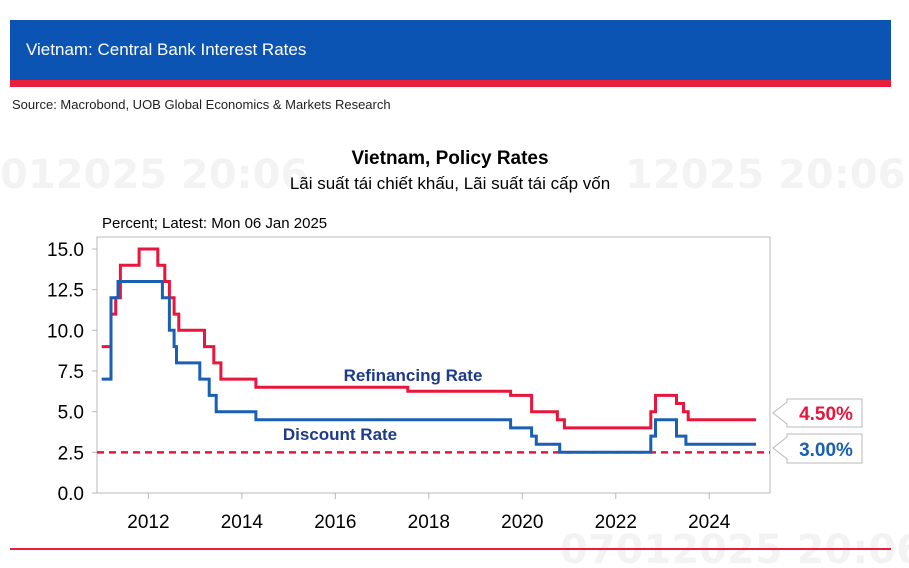 The width and height of the screenshot is (909, 568). I want to click on header-bar: Vietnam: Central Bank Interest Rates, so click(450, 50).